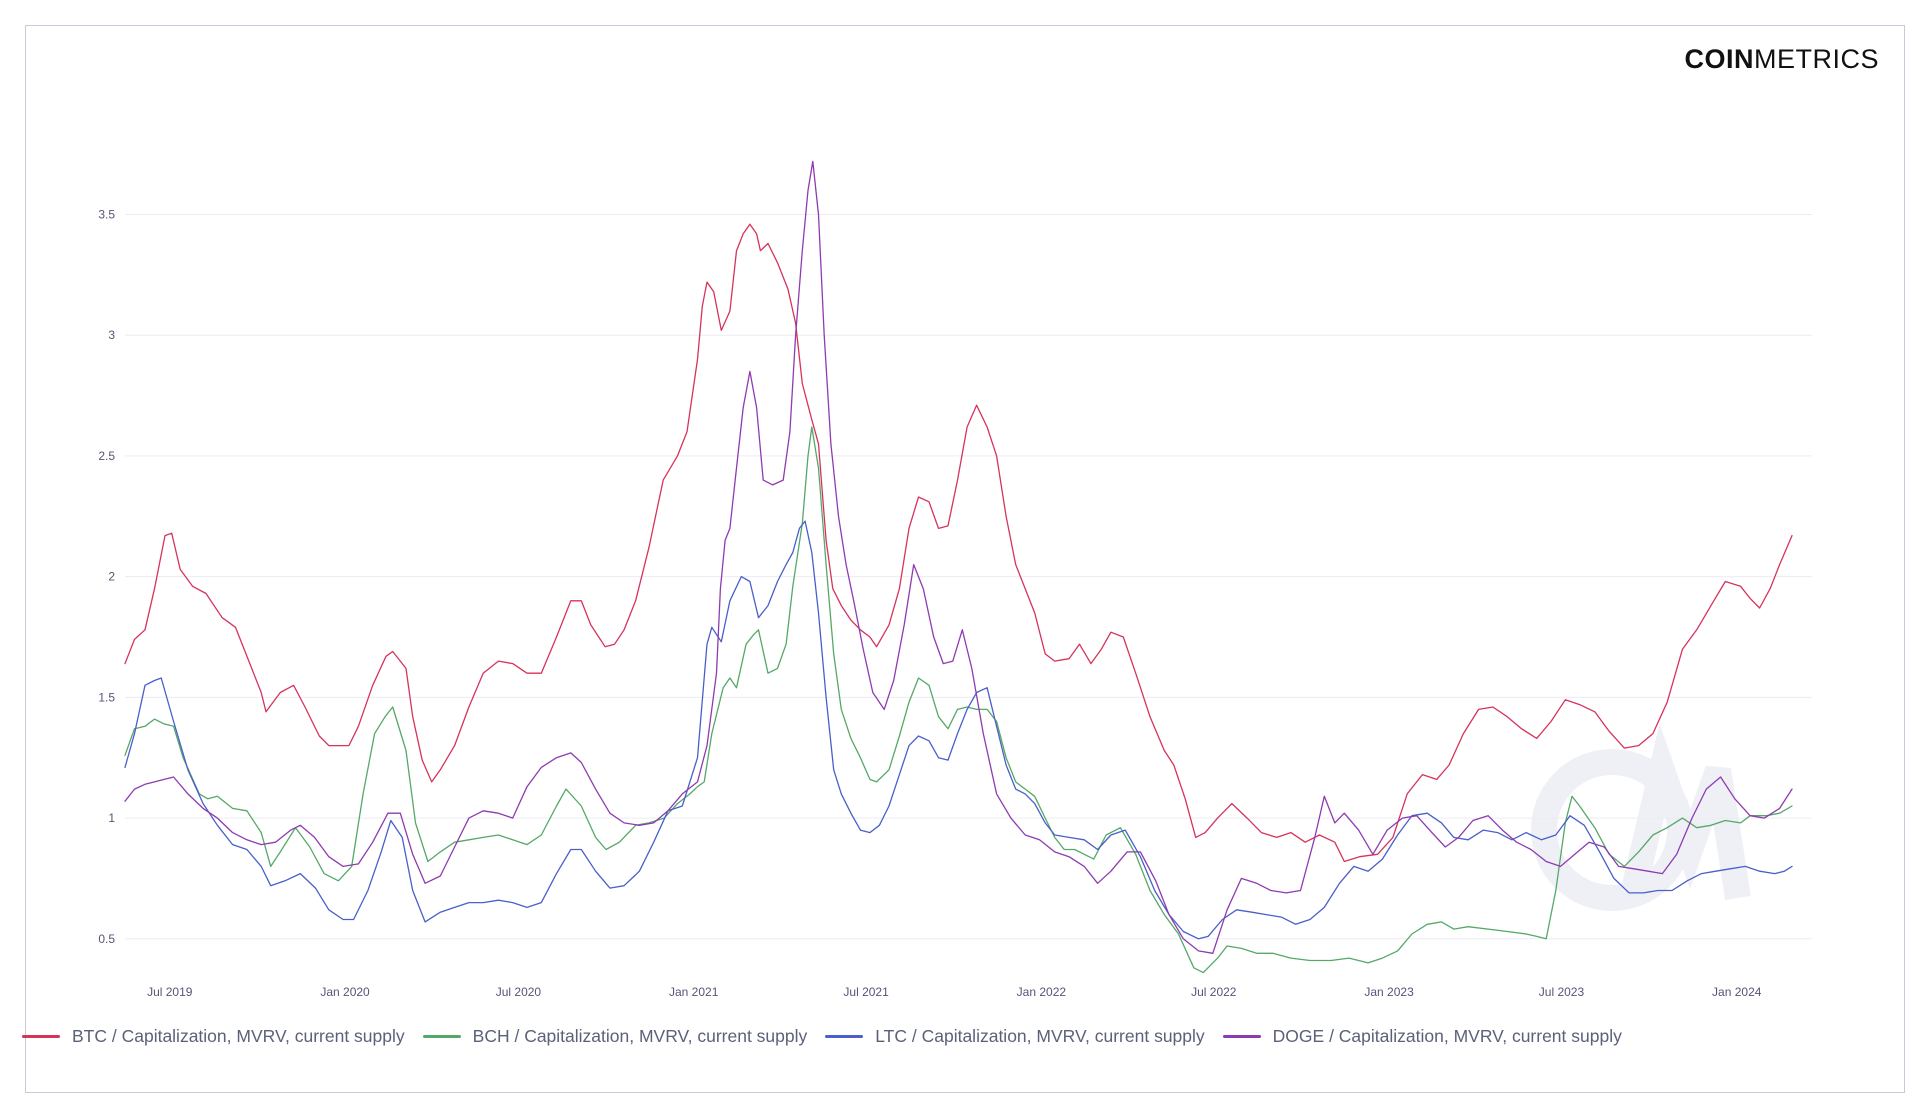 The height and width of the screenshot is (1115, 1920). I want to click on coinmetrics-logo: COINMETRICS, so click(1782, 59).